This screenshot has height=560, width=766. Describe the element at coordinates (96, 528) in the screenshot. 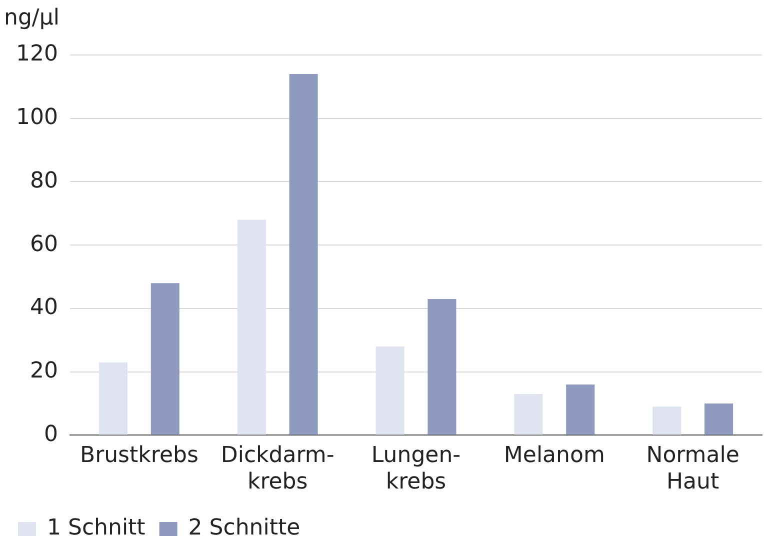

I see `legend-label: 1 Schnitt` at that location.